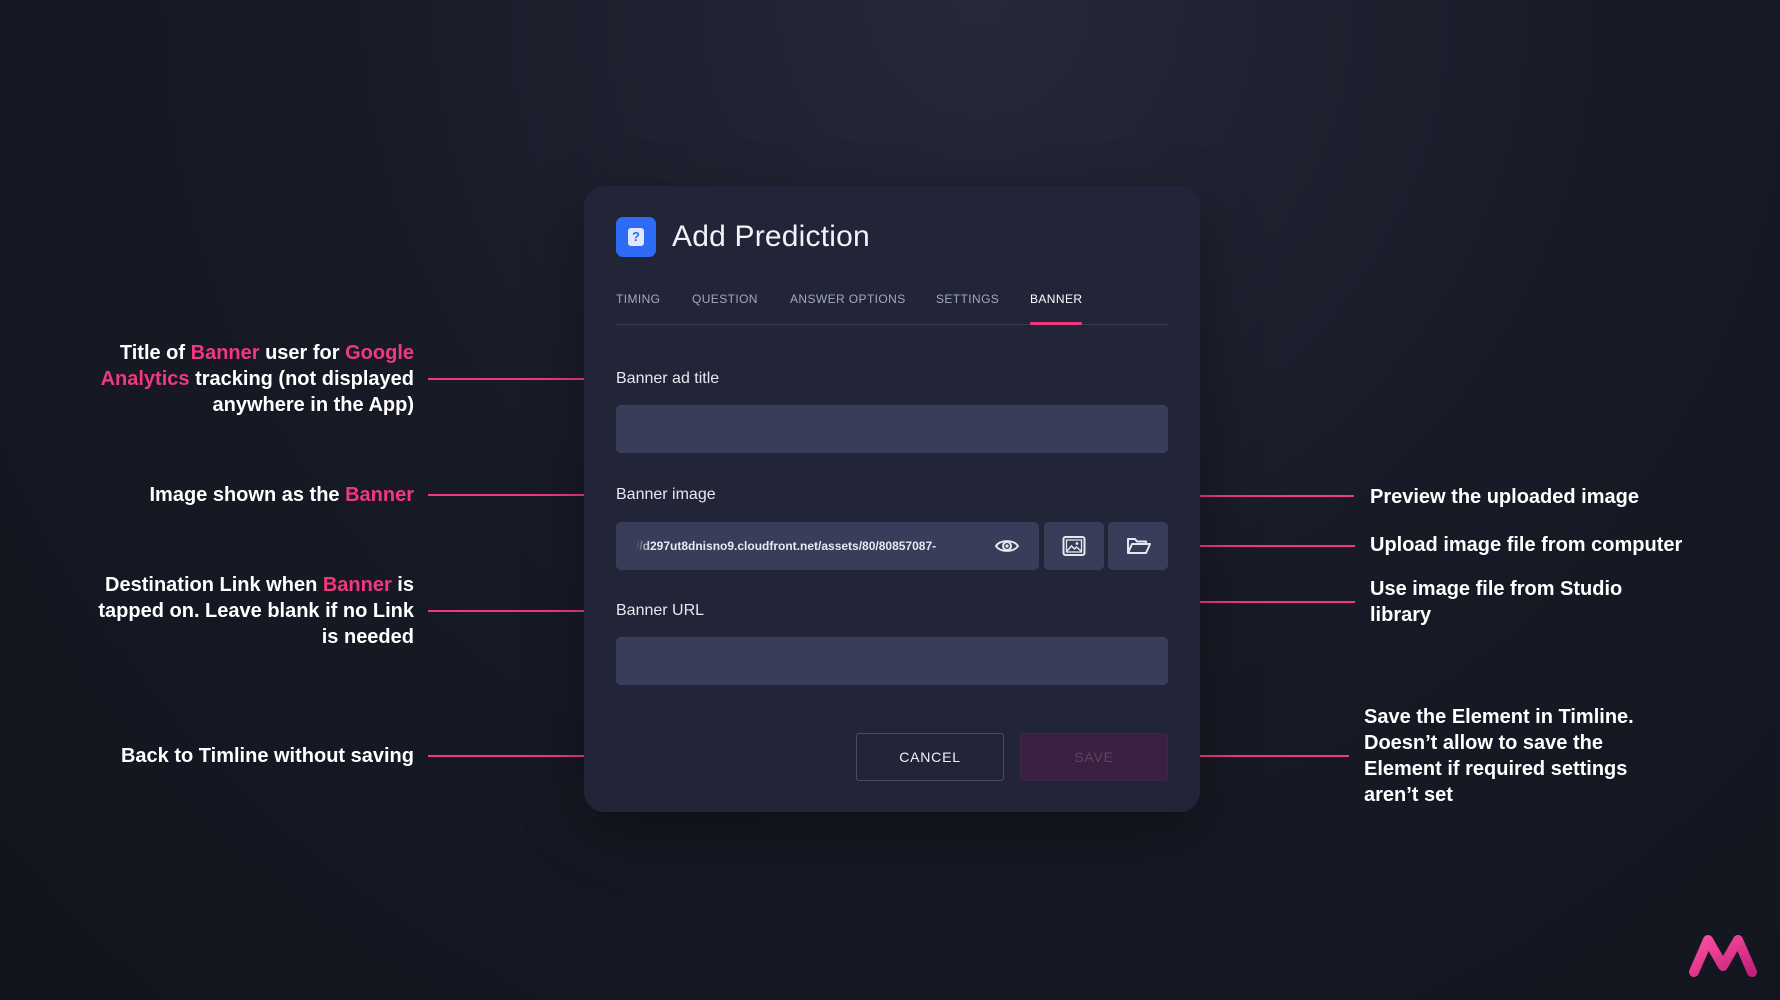 This screenshot has width=1780, height=1000. Describe the element at coordinates (771, 236) in the screenshot. I see `dialog-title: Add Prediction` at that location.